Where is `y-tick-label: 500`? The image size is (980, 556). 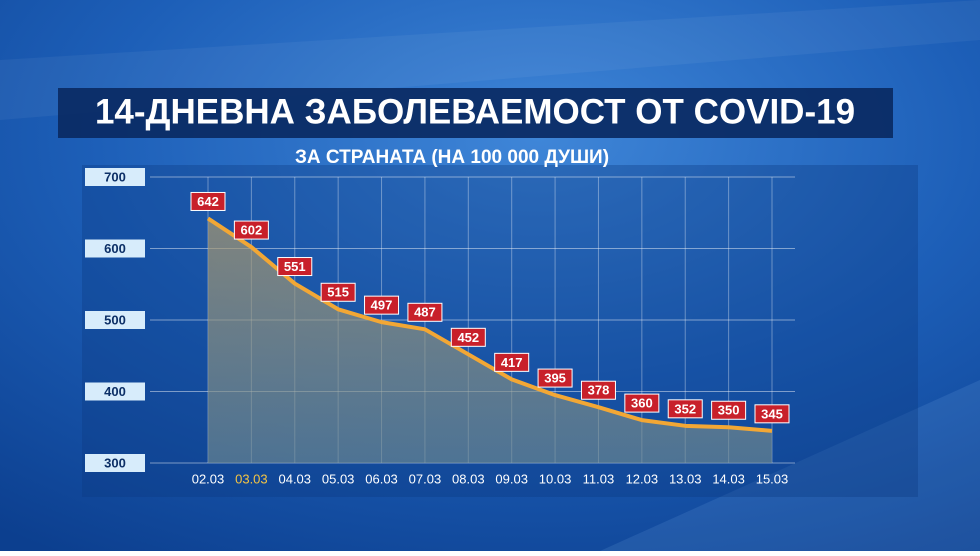
y-tick-label: 500 is located at coordinates (115, 319).